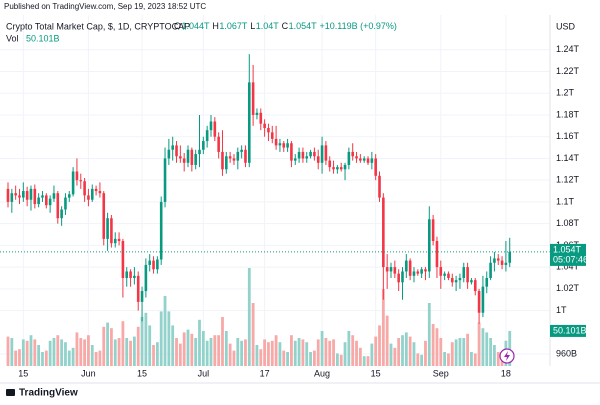 Image resolution: width=600 pixels, height=405 pixels. What do you see at coordinates (177, 26) in the screenshot?
I see `legend-o: O` at bounding box center [177, 26].